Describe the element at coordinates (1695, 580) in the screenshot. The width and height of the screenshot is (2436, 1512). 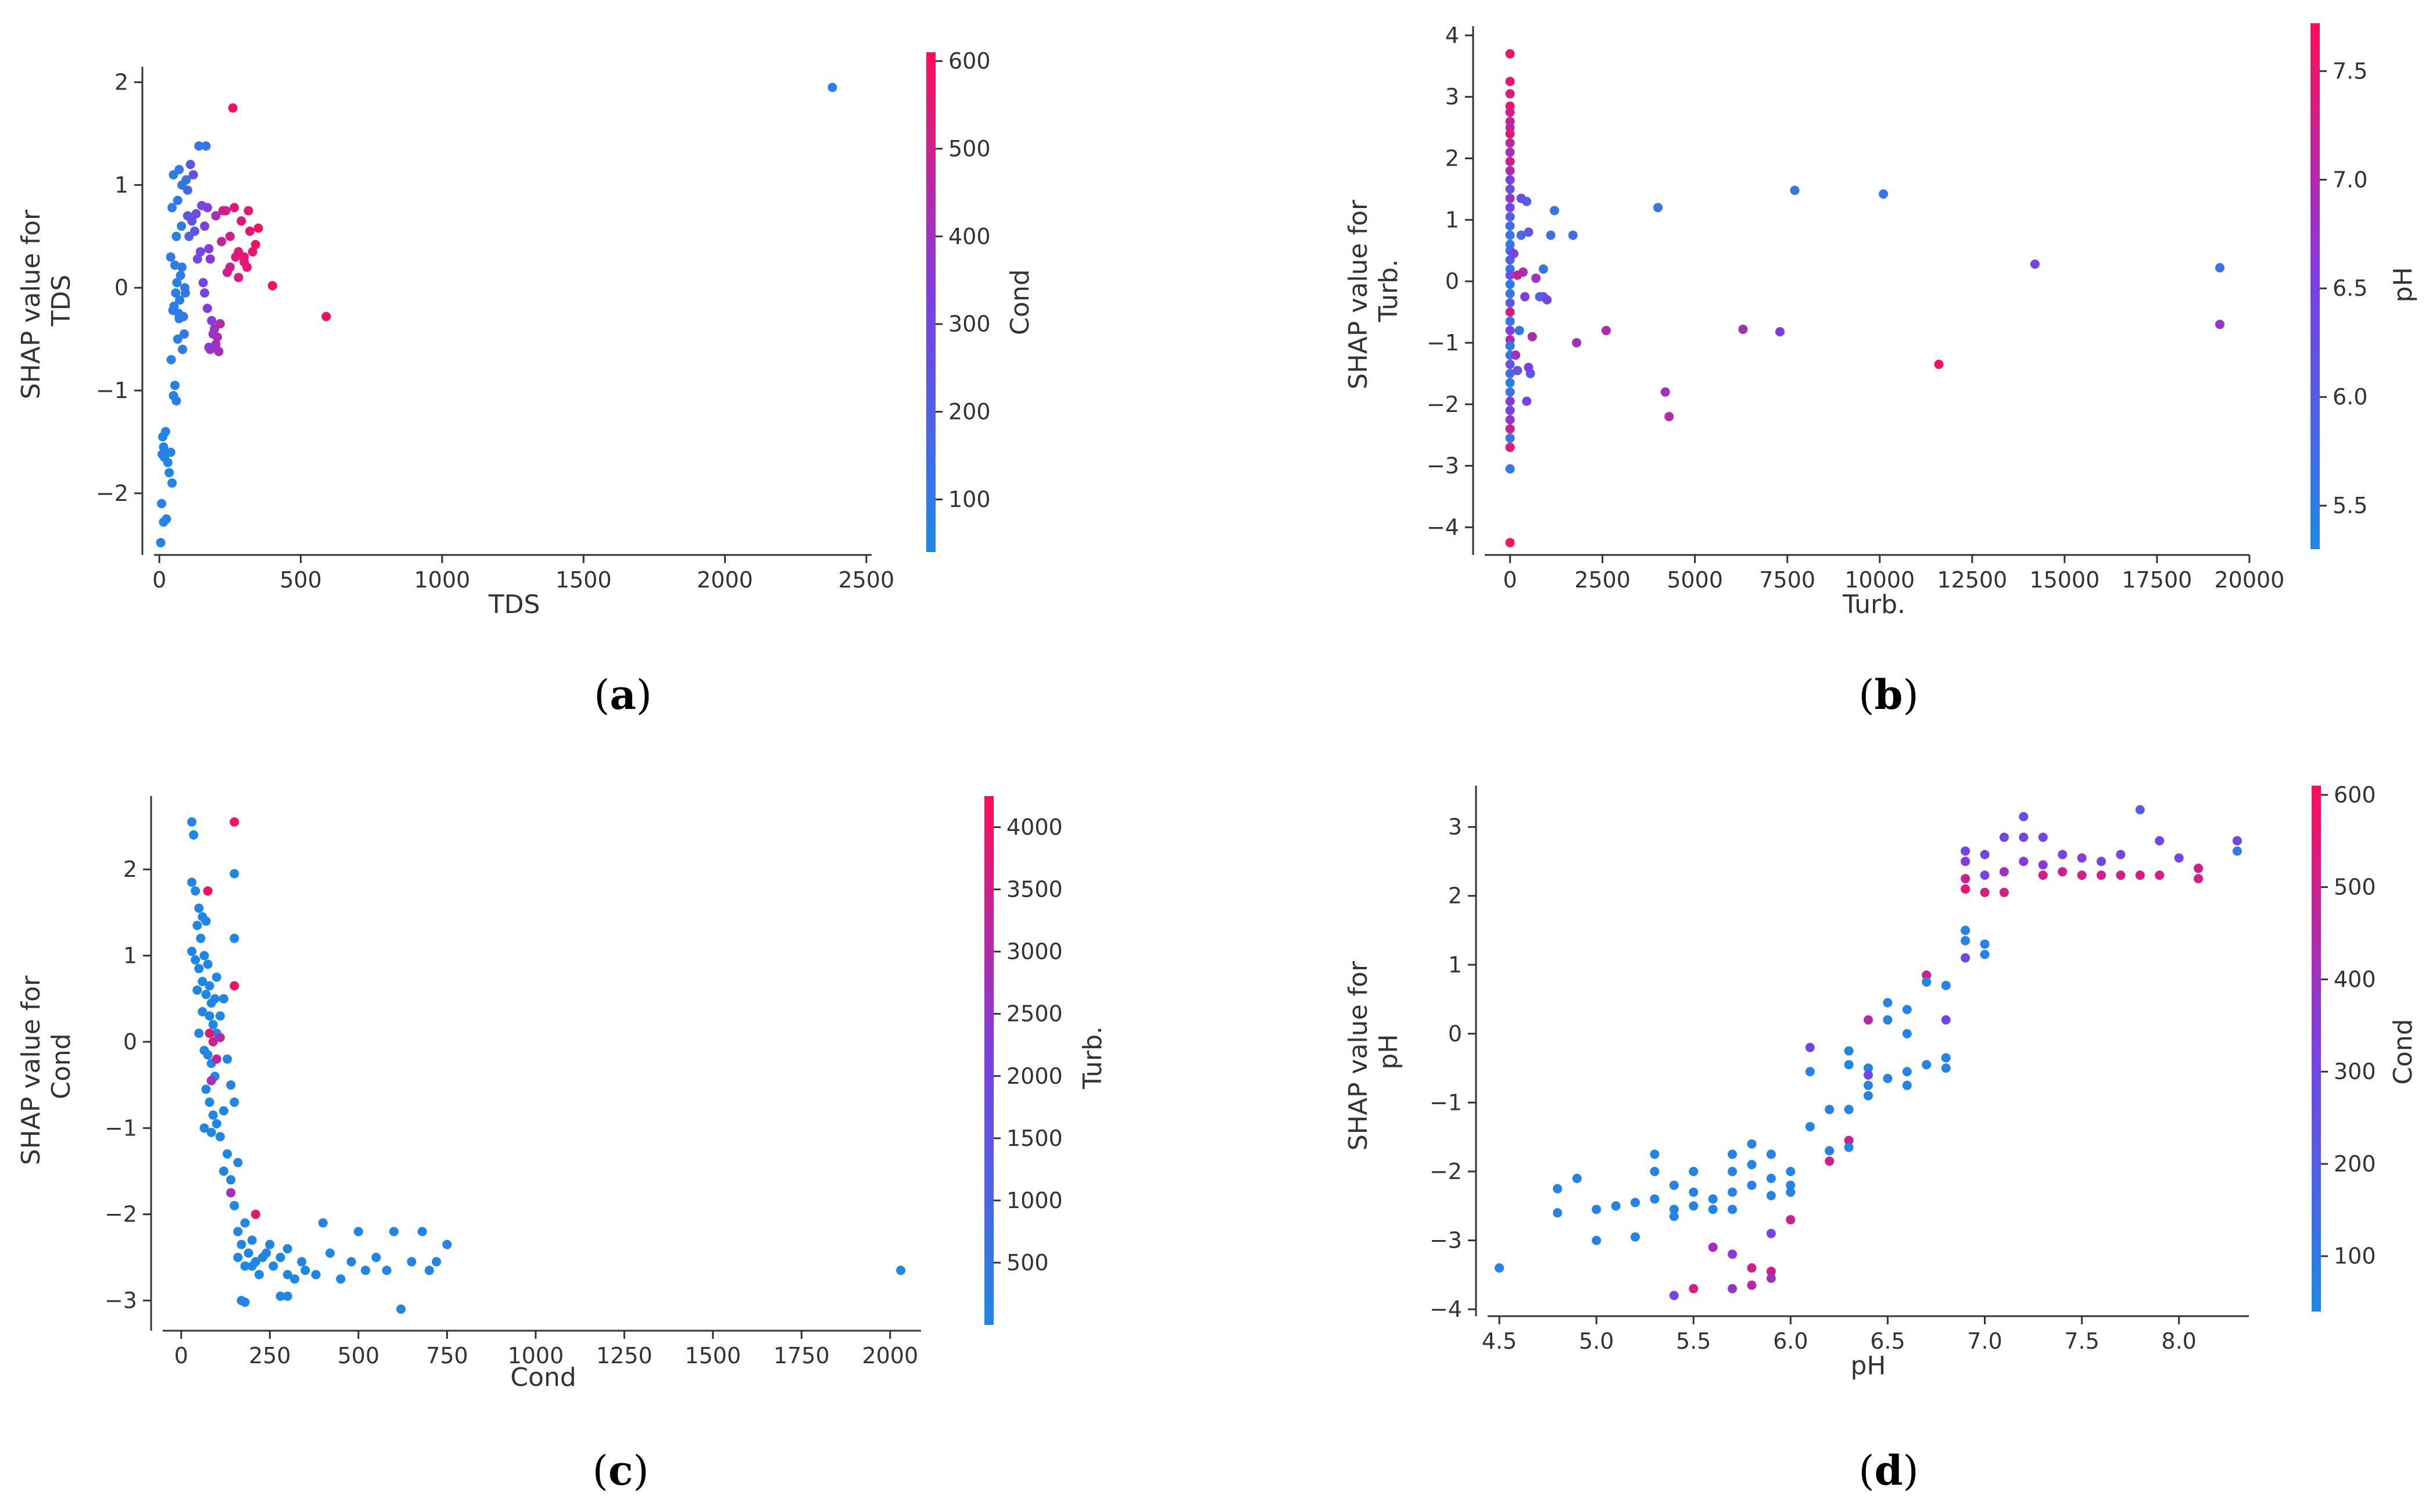
I see `x-tick-label: 5000` at that location.